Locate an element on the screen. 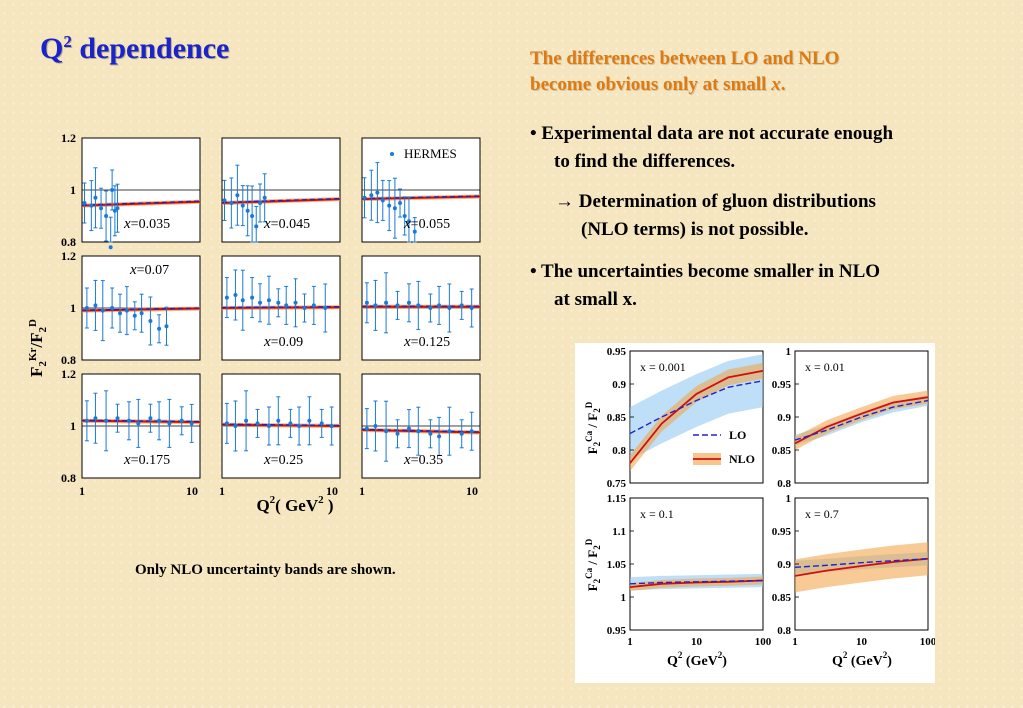 The width and height of the screenshot is (1023, 708). headline-var: x is located at coordinates (776, 84).